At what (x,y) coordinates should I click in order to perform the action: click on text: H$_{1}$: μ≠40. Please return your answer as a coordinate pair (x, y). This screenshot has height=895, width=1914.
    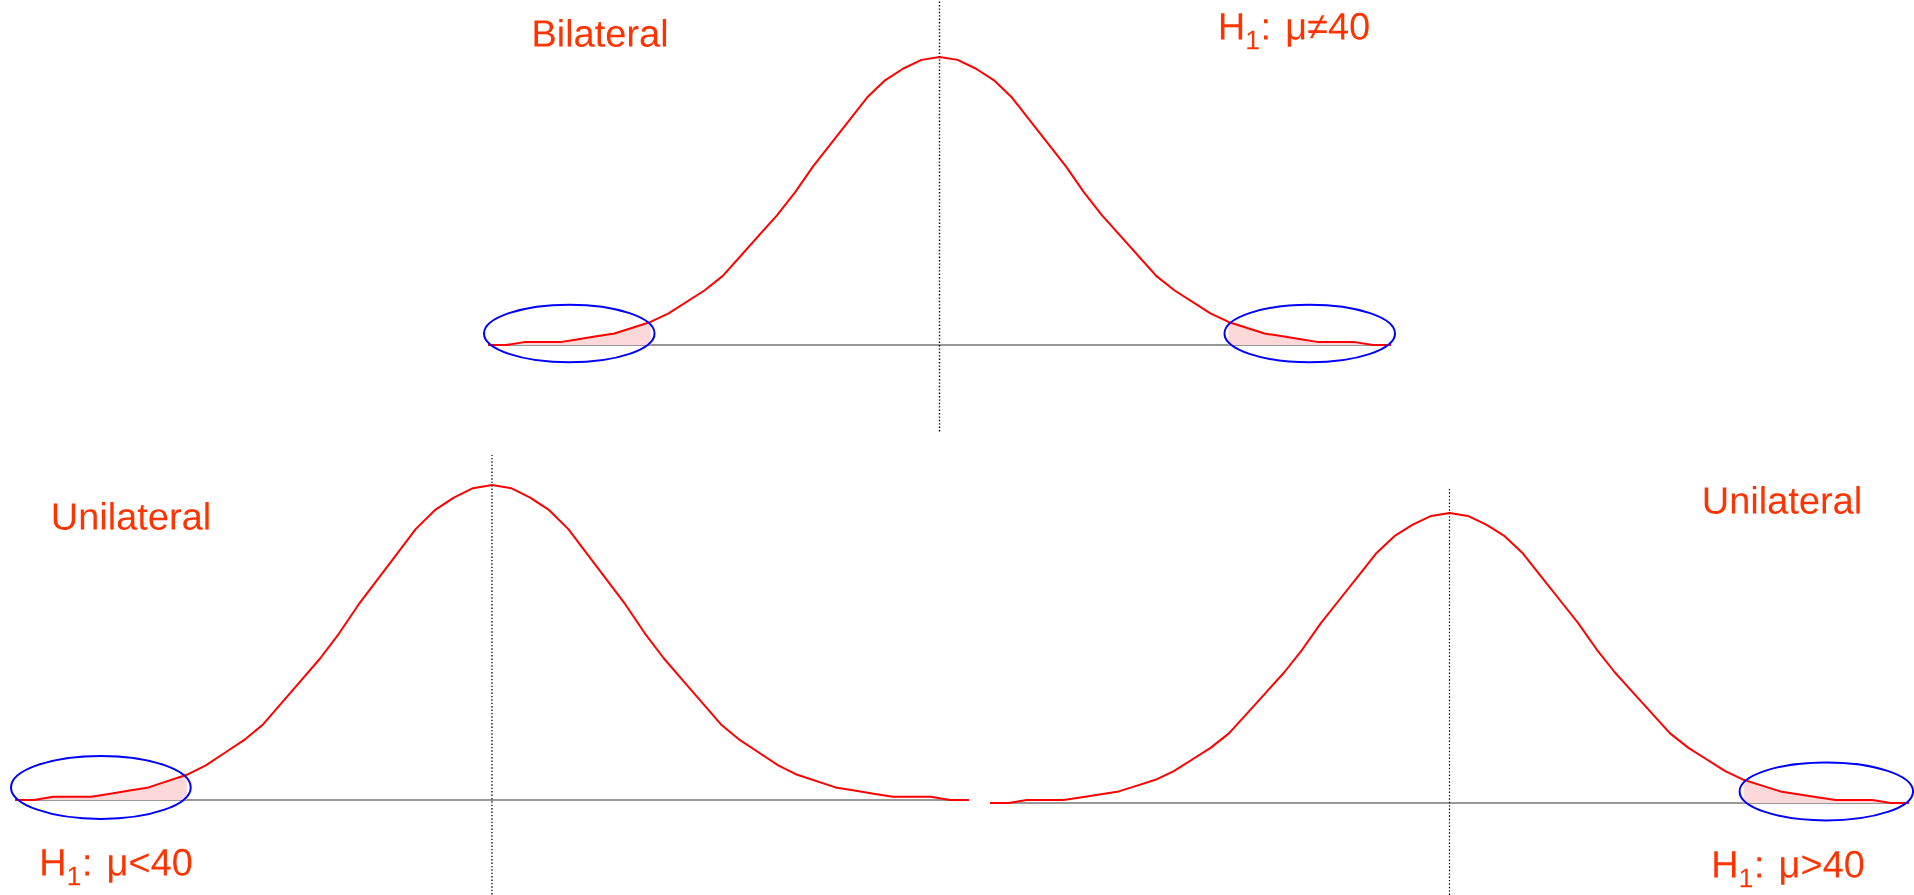
    Looking at the image, I should click on (1294, 31).